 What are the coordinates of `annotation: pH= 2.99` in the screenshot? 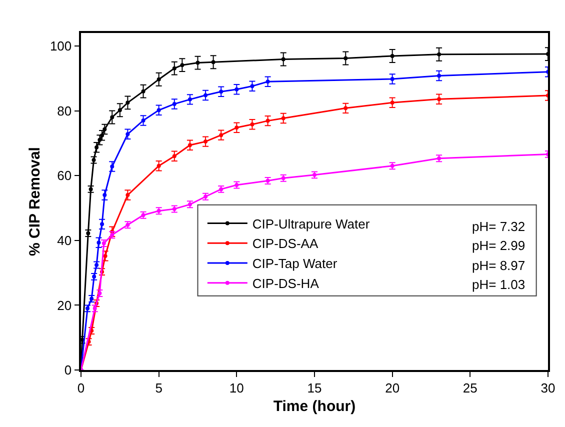 It's located at (499, 245).